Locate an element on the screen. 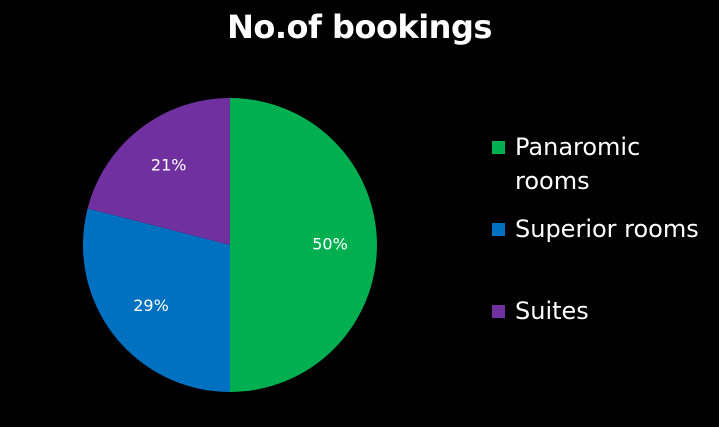  data-label-suites: 21% is located at coordinates (169, 164).